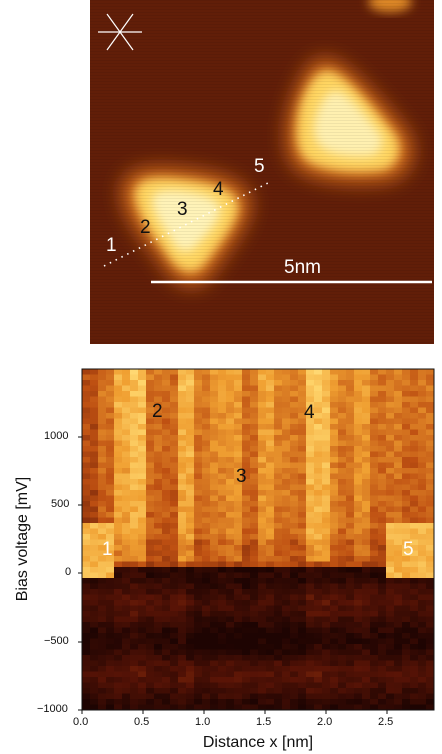  I want to click on point-label-3: 3, so click(182, 209).